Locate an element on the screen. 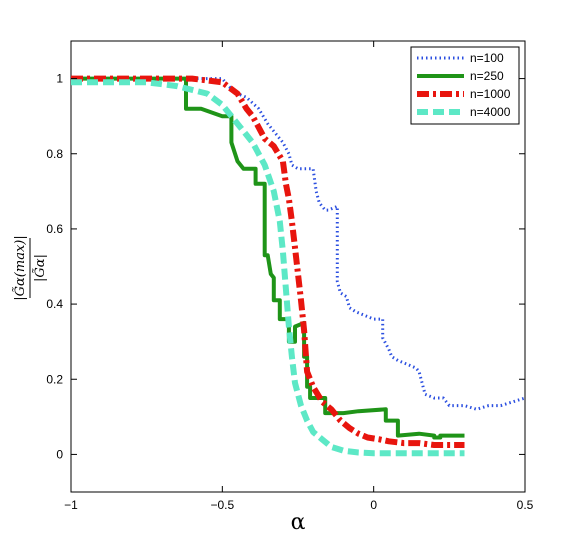 The image size is (581, 549). y-tick-label: 1 is located at coordinates (59, 79).